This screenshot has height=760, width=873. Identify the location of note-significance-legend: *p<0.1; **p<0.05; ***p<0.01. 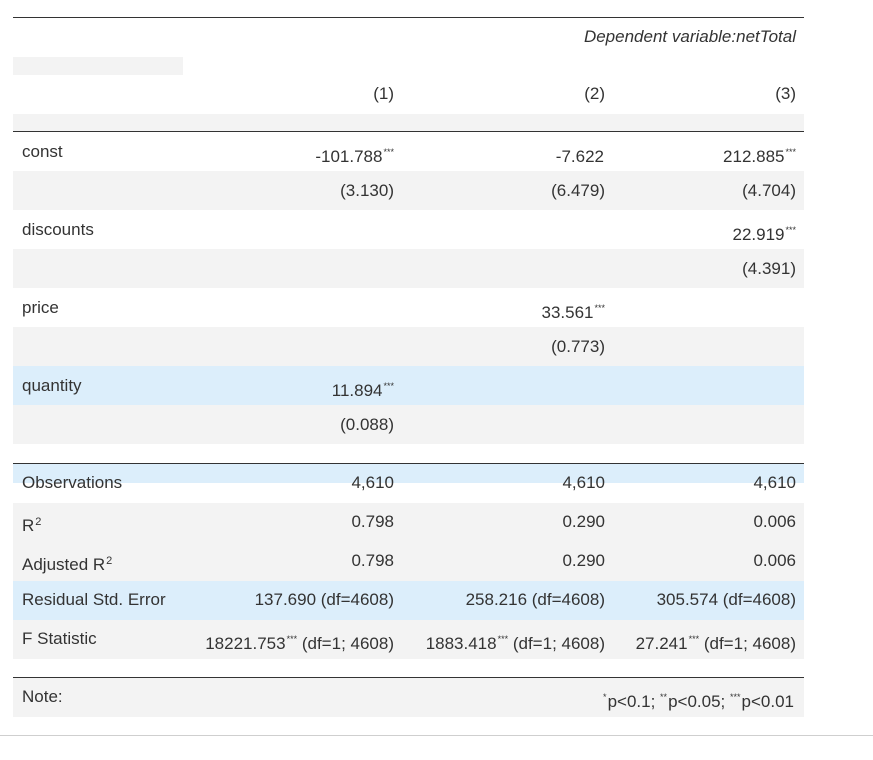
(698, 701).